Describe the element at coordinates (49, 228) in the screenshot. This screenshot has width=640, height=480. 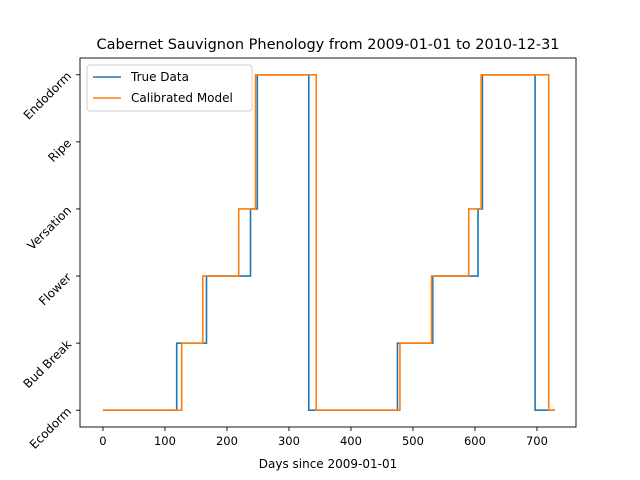
I see `y-tick-label: Versation` at that location.